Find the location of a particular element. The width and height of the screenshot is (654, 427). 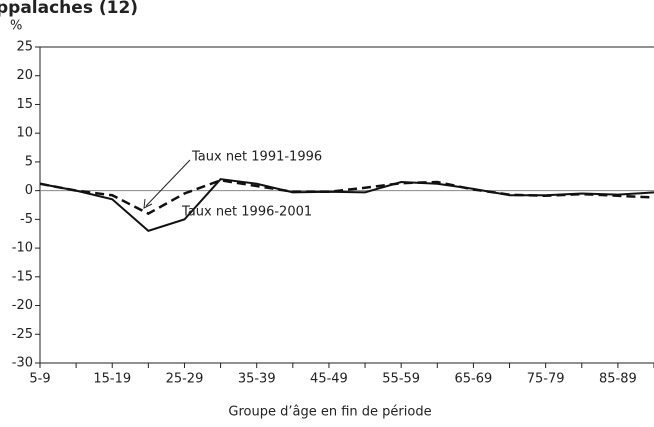

y-unit: % is located at coordinates (16, 26).